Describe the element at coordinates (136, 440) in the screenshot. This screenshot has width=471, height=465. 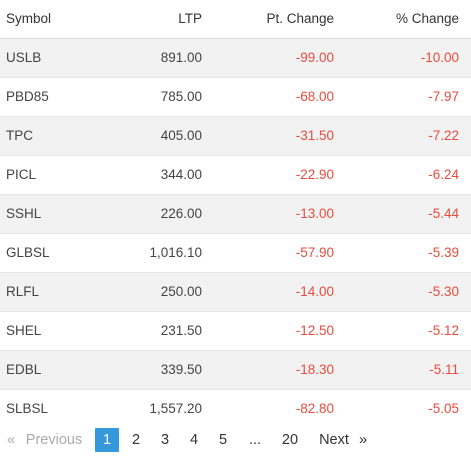
I see `page-button: 2` at that location.